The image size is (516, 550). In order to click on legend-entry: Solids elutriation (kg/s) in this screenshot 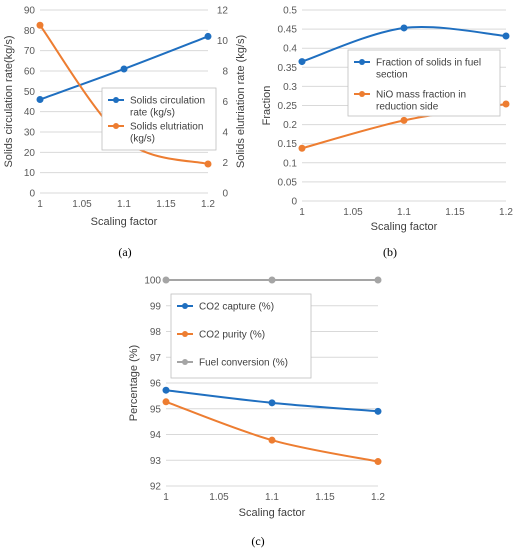, I will do `click(166, 133)`.